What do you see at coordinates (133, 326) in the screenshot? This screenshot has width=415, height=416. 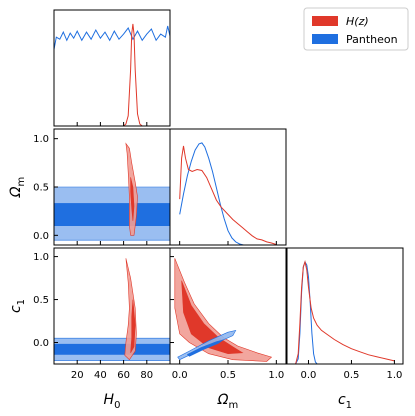 I see `contour-c1_vs_H0-hz-inner` at bounding box center [133, 326].